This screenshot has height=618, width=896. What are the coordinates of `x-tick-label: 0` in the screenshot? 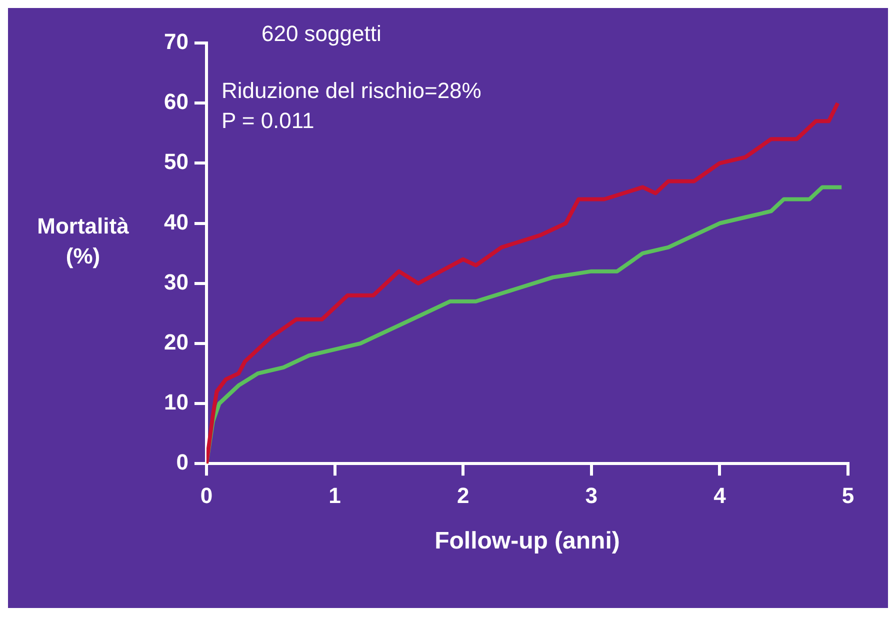 It's located at (206, 495).